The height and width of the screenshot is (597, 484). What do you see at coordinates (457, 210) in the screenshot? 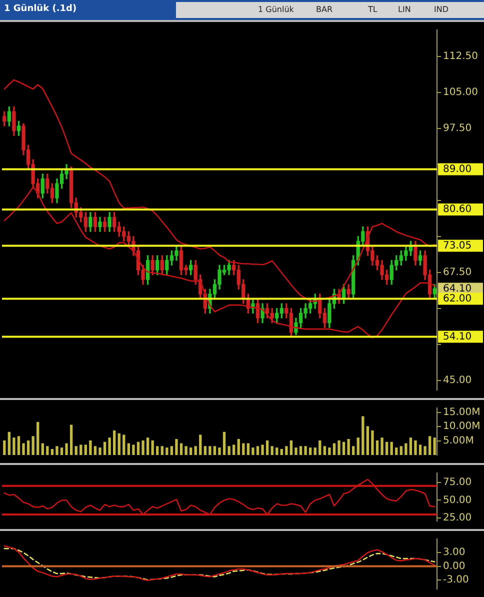
I see `ref-line-label: 80.60` at bounding box center [457, 210].